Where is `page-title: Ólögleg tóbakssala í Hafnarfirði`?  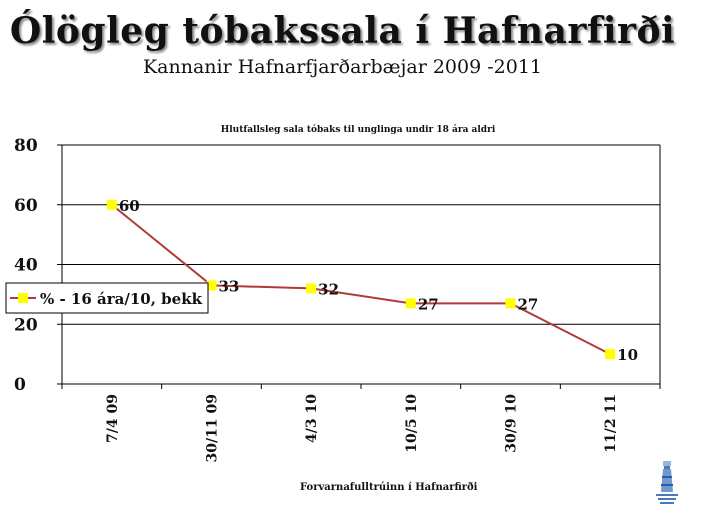
page-title: Ólögleg tóbakssala í Hafnarfirði is located at coordinates (342, 31).